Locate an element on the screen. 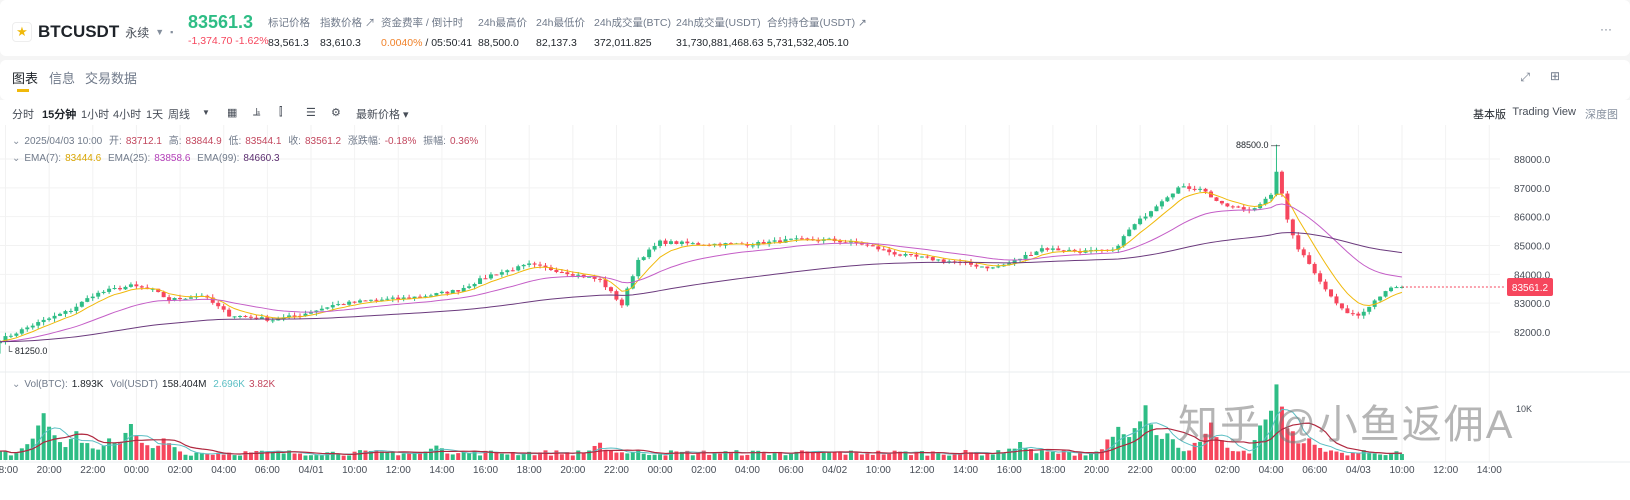 The width and height of the screenshot is (1630, 500). stat-label: 标记价格 is located at coordinates (289, 23).